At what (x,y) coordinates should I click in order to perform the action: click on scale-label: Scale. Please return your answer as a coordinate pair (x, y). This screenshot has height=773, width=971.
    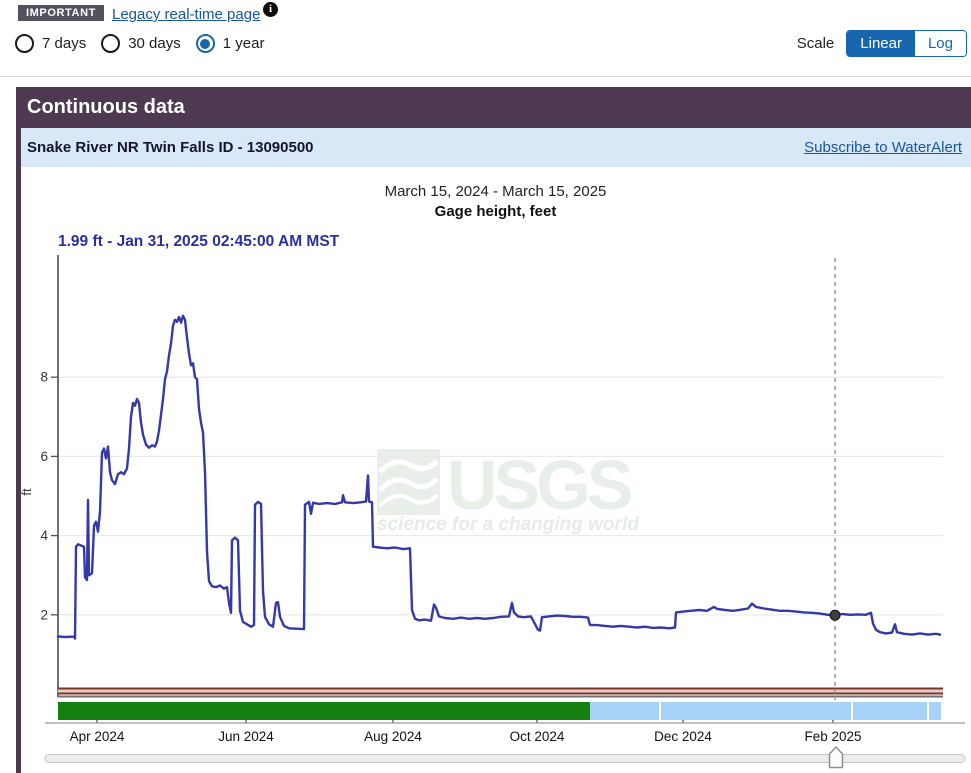
    Looking at the image, I should click on (815, 43).